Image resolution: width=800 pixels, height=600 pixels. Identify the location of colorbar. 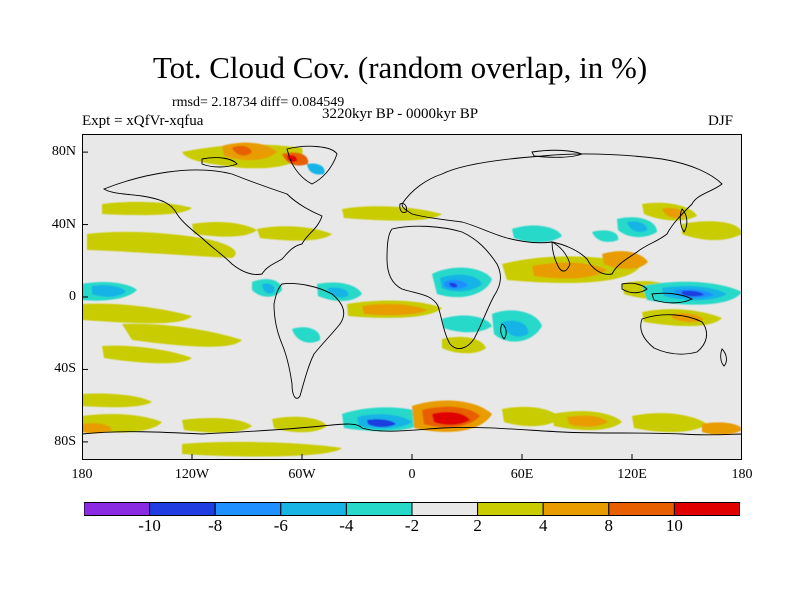
(412, 509).